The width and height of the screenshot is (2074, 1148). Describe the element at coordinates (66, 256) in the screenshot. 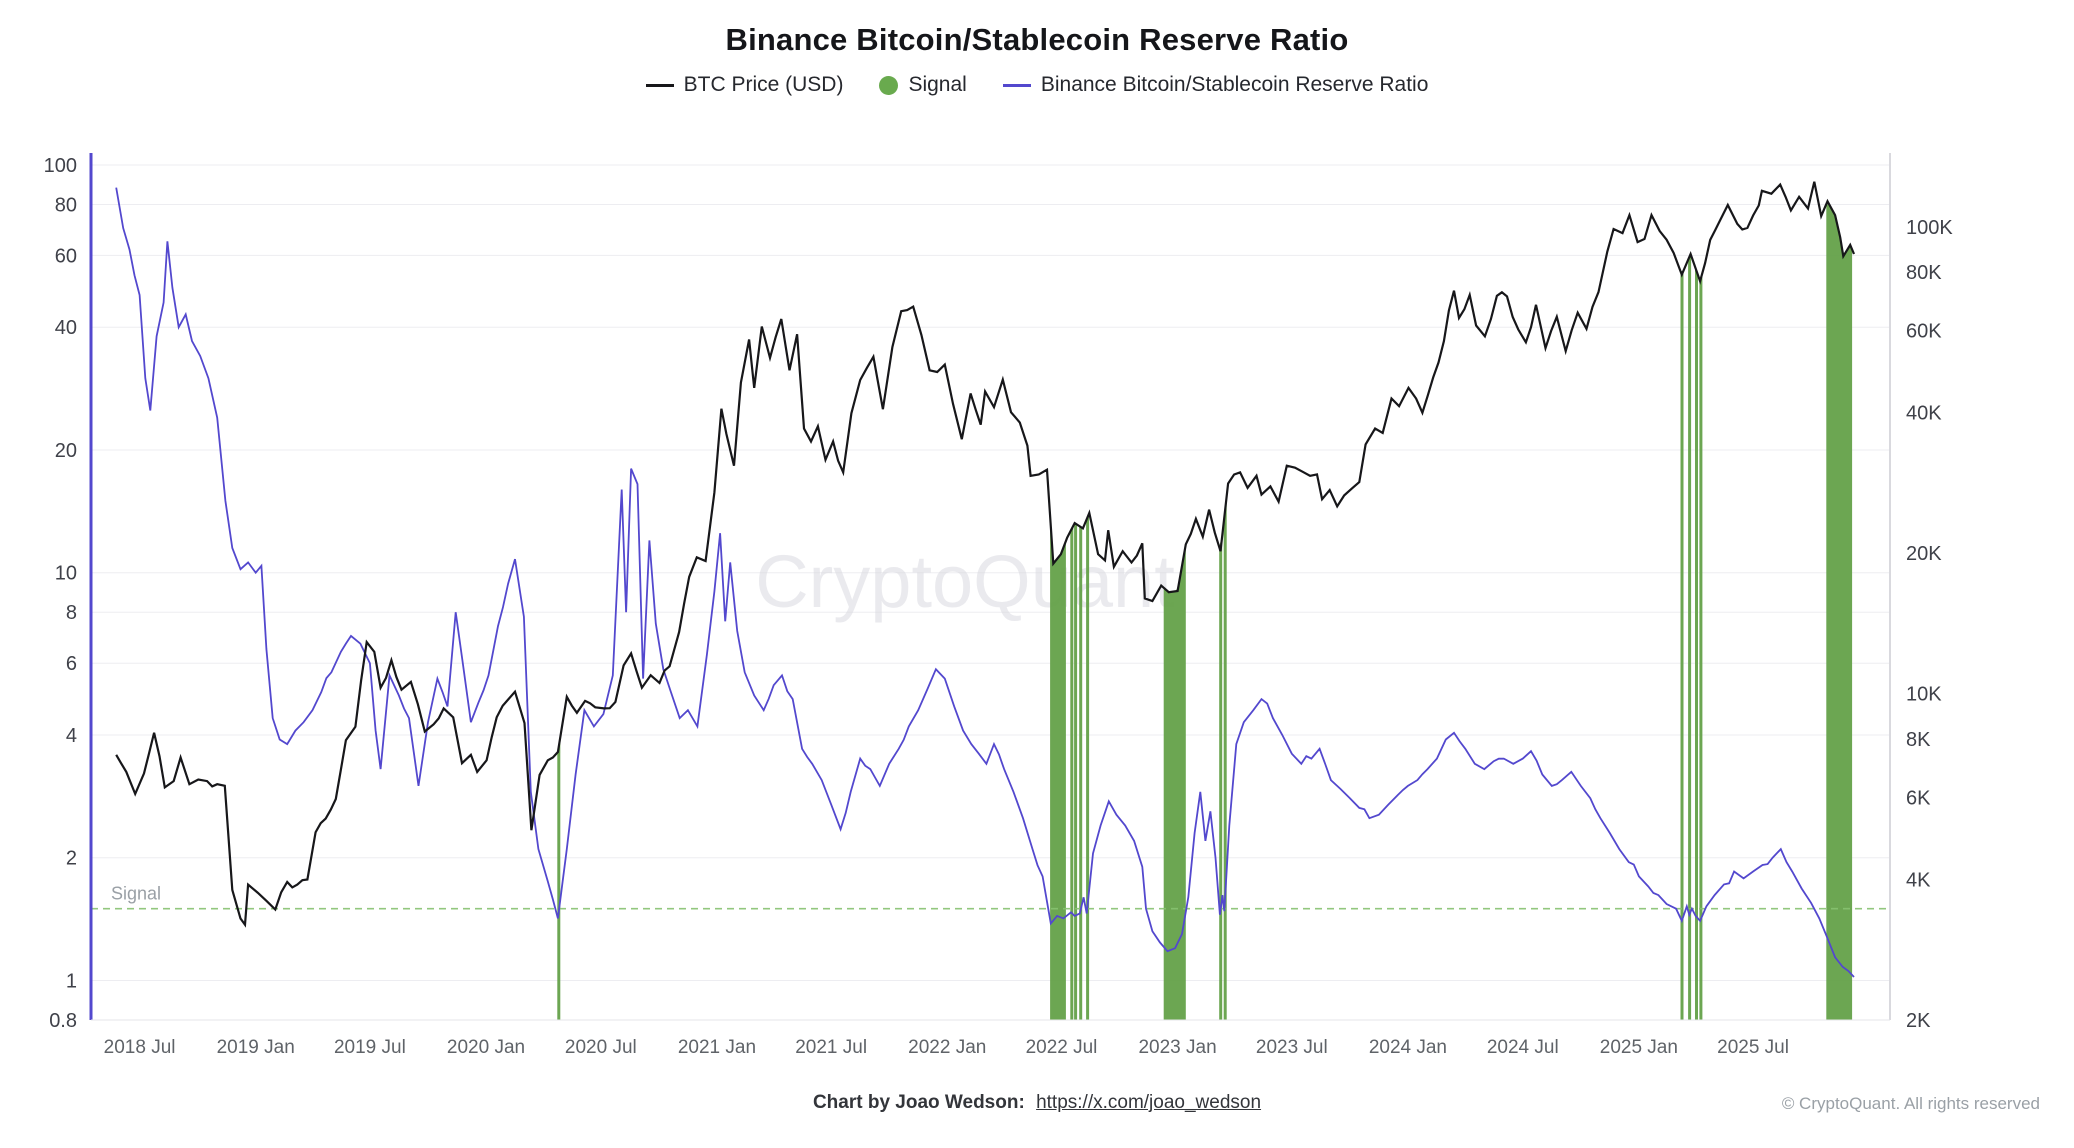

I see `svg-text: 60` at that location.